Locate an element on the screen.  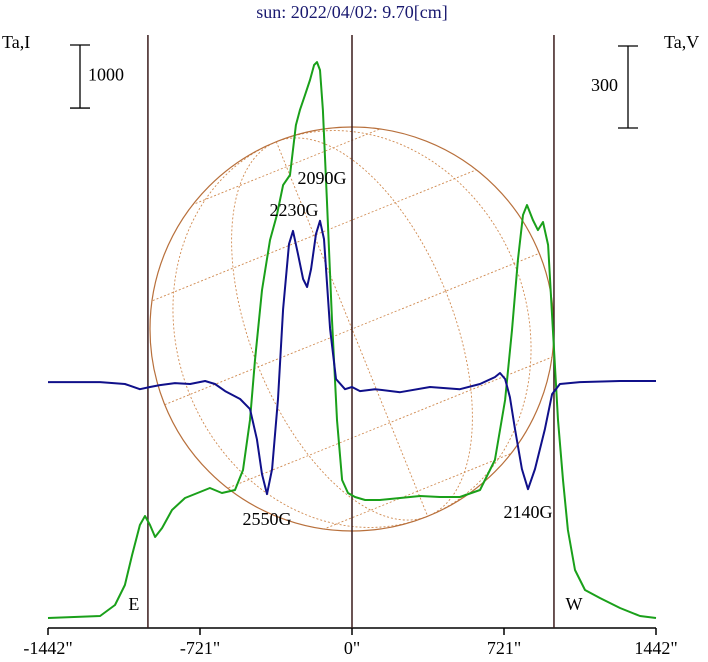
x-tick-label: -721" is located at coordinates (200, 648).